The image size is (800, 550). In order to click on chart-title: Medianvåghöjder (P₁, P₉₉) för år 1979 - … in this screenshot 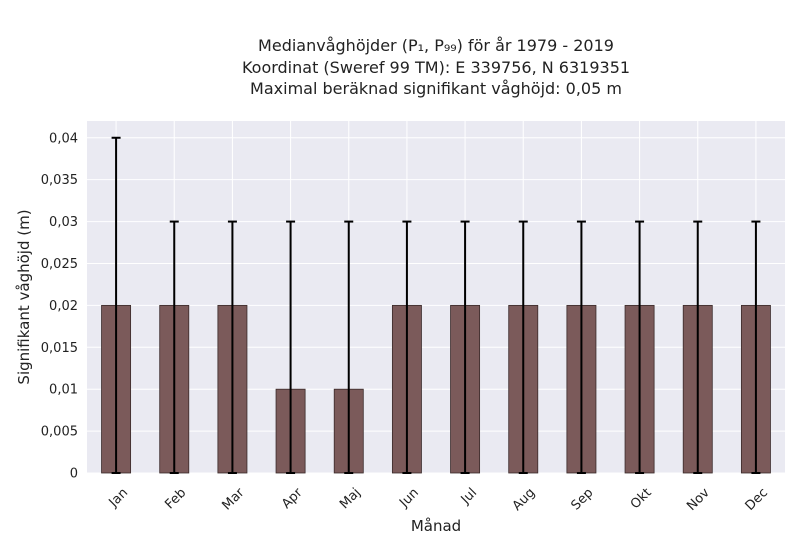, I will do `click(436, 67)`.